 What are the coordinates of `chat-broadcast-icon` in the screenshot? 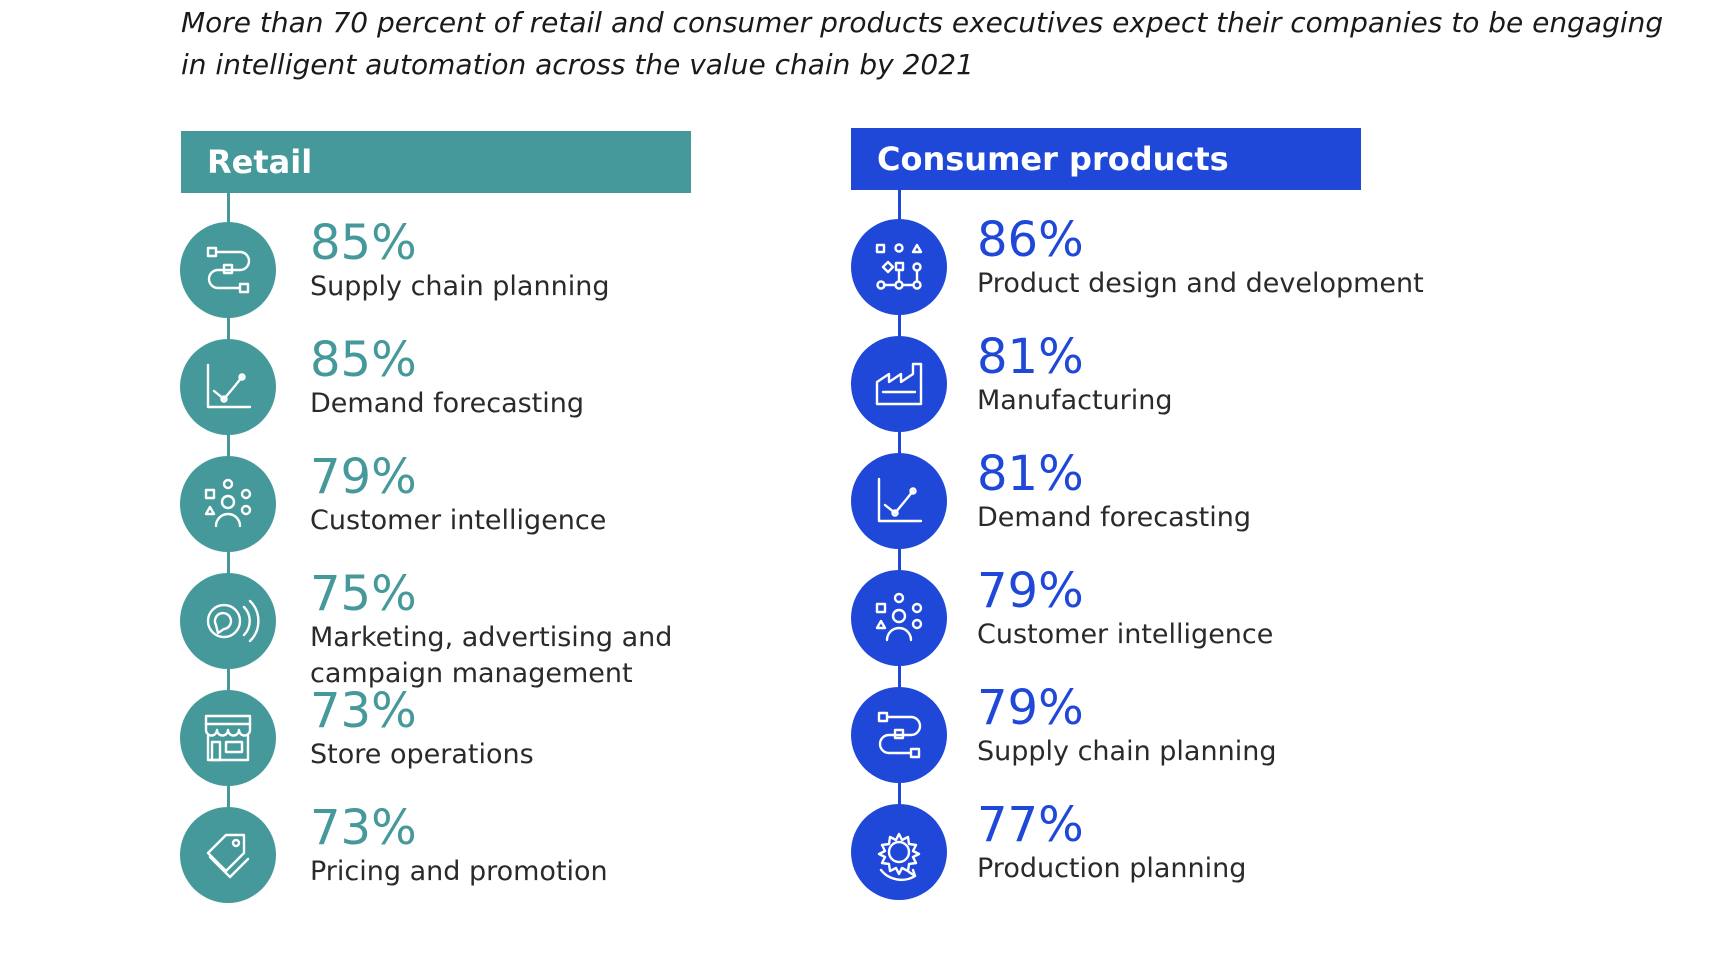 It's located at (228, 621).